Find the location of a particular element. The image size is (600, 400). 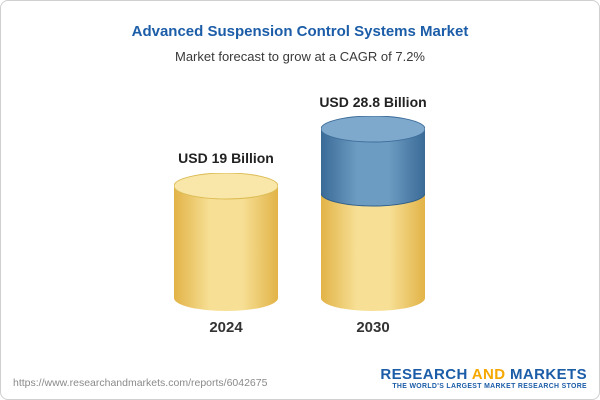

bar-cylinder-2024 is located at coordinates (226, 242).